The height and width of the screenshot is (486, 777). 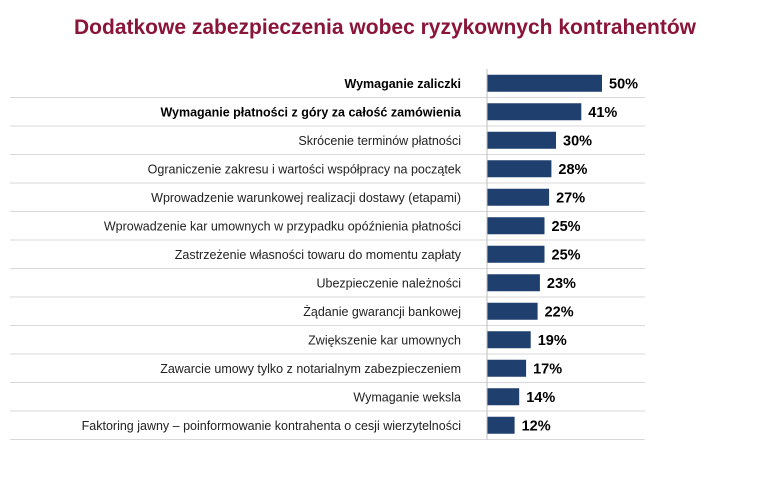 What do you see at coordinates (572, 170) in the screenshot?
I see `value-label: 28%` at bounding box center [572, 170].